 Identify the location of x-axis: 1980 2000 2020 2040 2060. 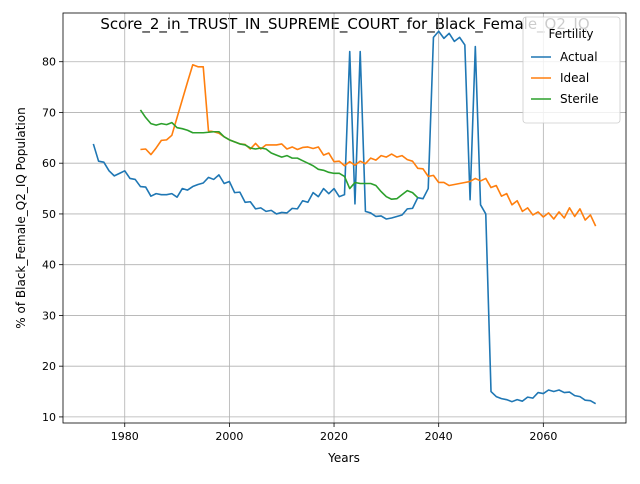
(334, 433).